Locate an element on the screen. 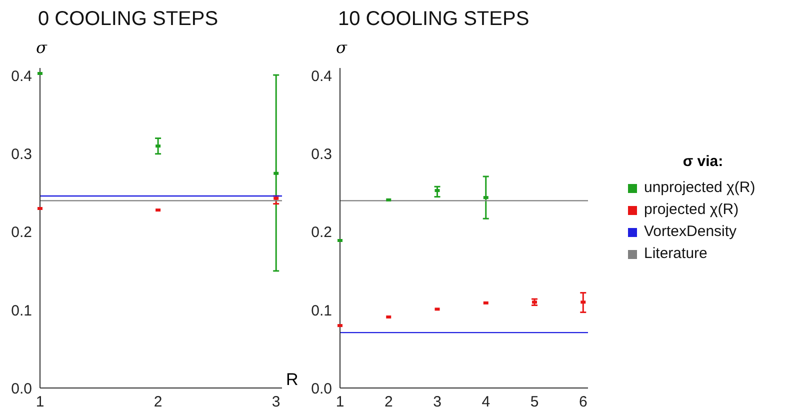 This screenshot has width=789, height=416. x-axis-title: R is located at coordinates (292, 380).